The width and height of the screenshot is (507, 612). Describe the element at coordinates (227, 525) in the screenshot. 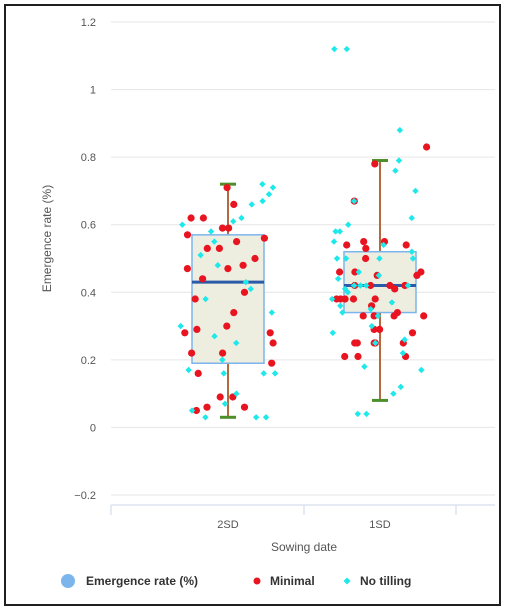

I see `x-tick-label: 2SD` at that location.